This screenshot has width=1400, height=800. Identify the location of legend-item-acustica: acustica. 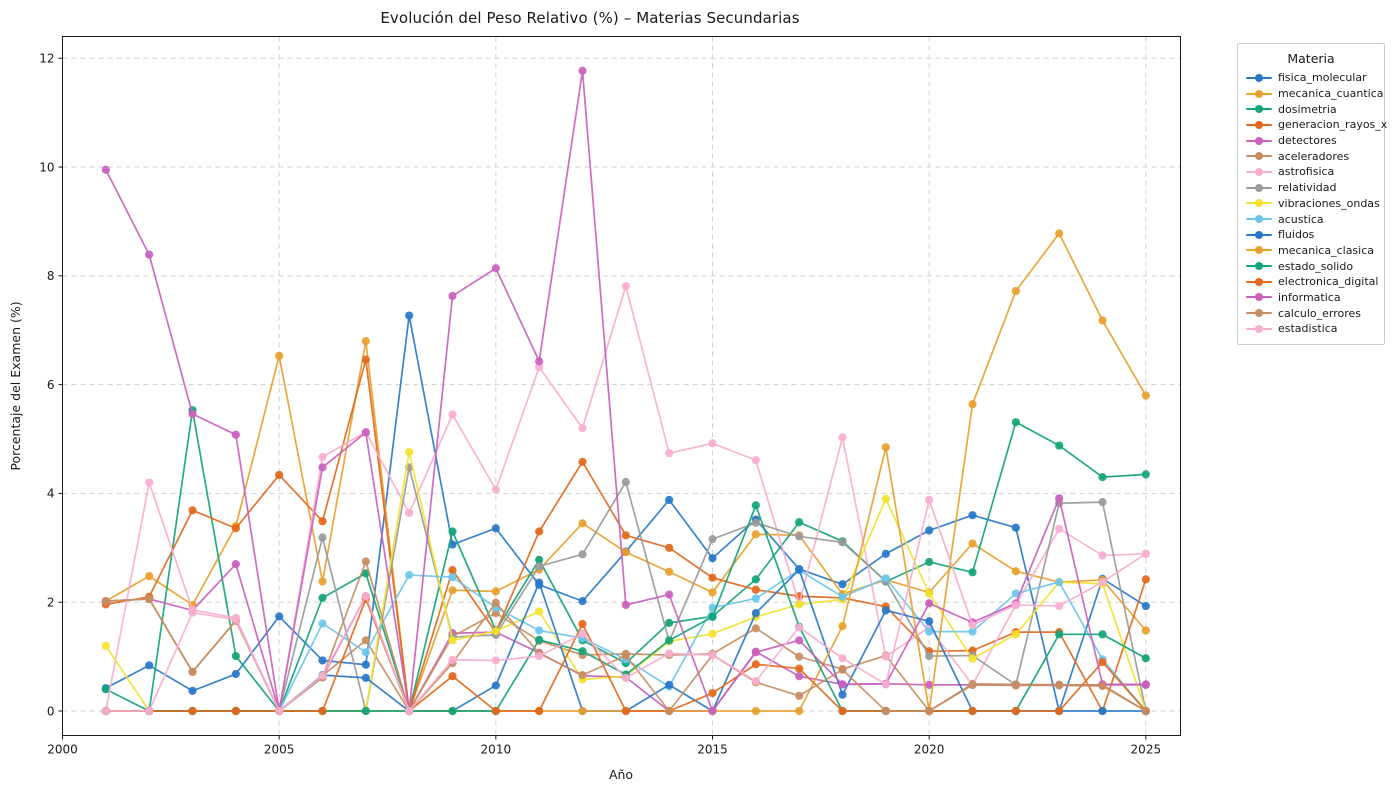
(1311, 219).